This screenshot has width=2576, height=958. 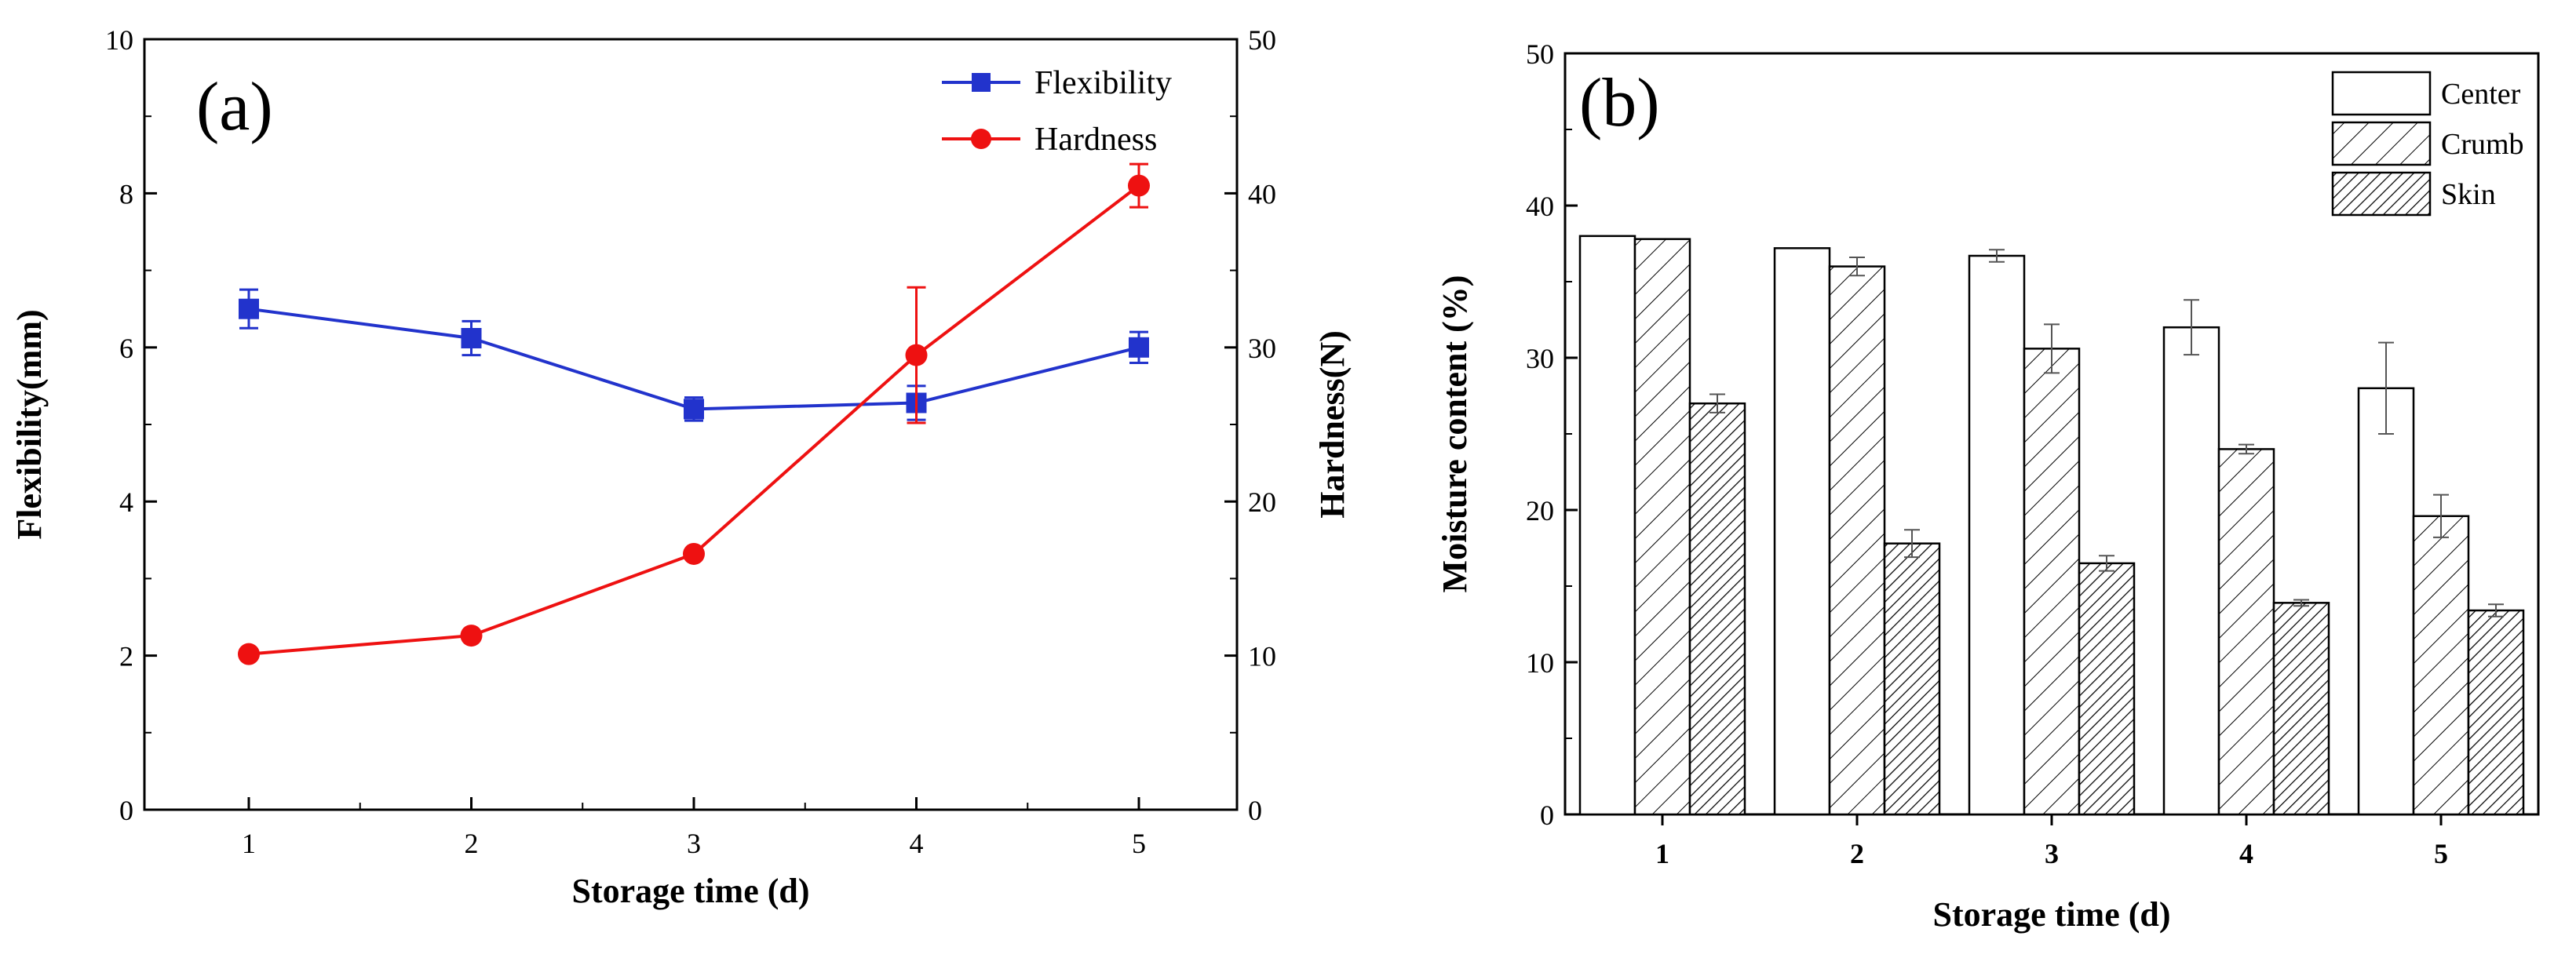 What do you see at coordinates (126, 657) in the screenshot?
I see `panel-a-y-tick-label: 2` at bounding box center [126, 657].